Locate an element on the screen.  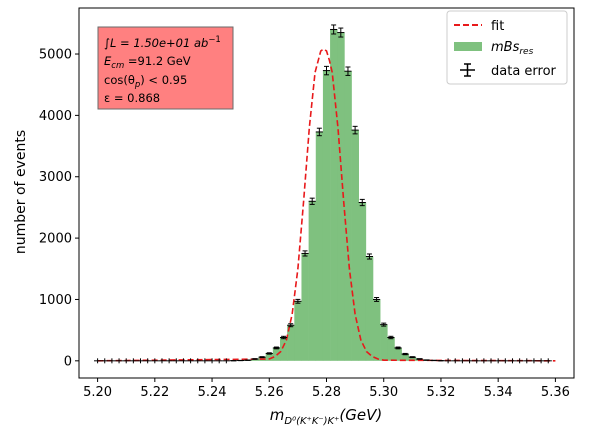
x-tick-label: 5.20 is located at coordinates (97, 392).